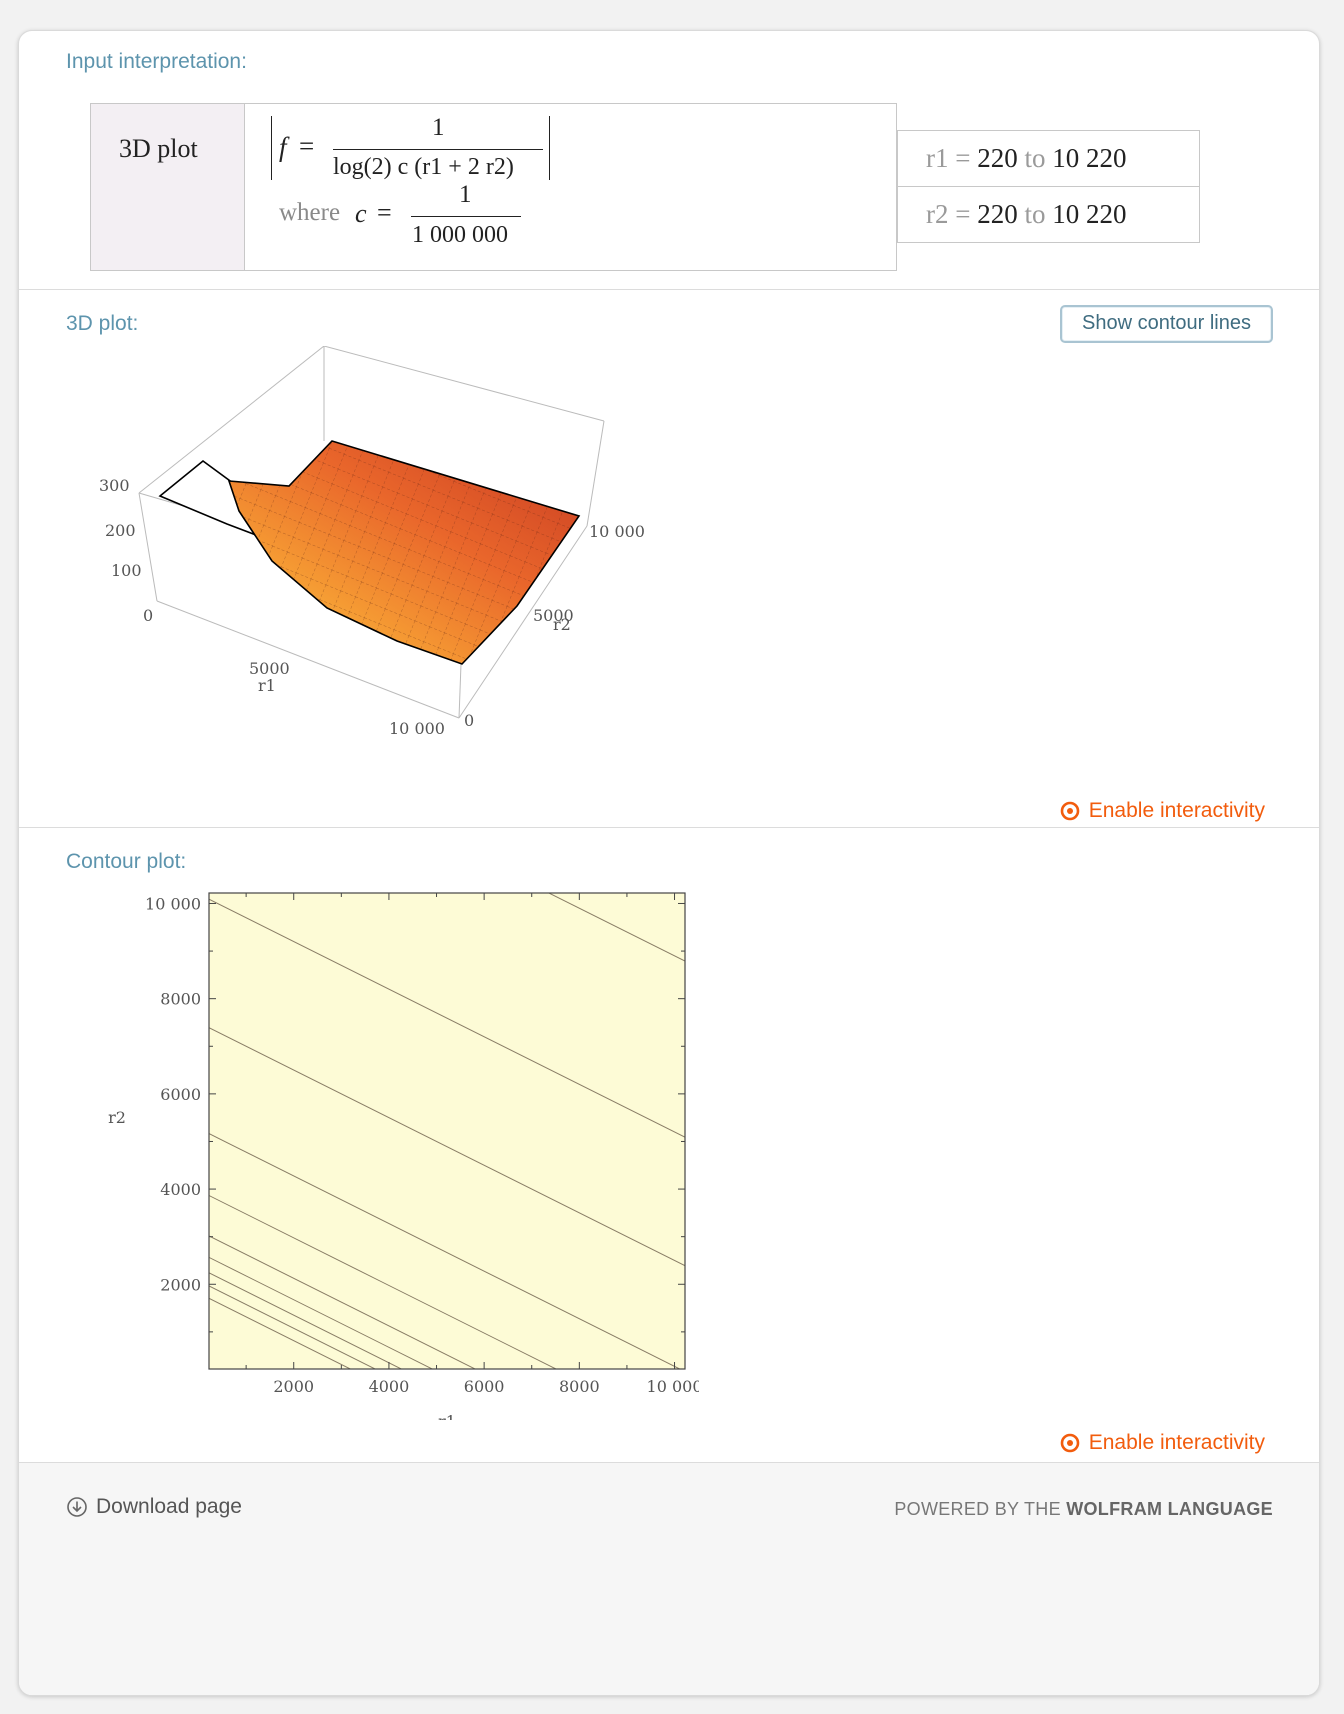 Image resolution: width=1344 pixels, height=1714 pixels. Describe the element at coordinates (466, 216) in the screenshot. I see `c-fraction-line` at that location.